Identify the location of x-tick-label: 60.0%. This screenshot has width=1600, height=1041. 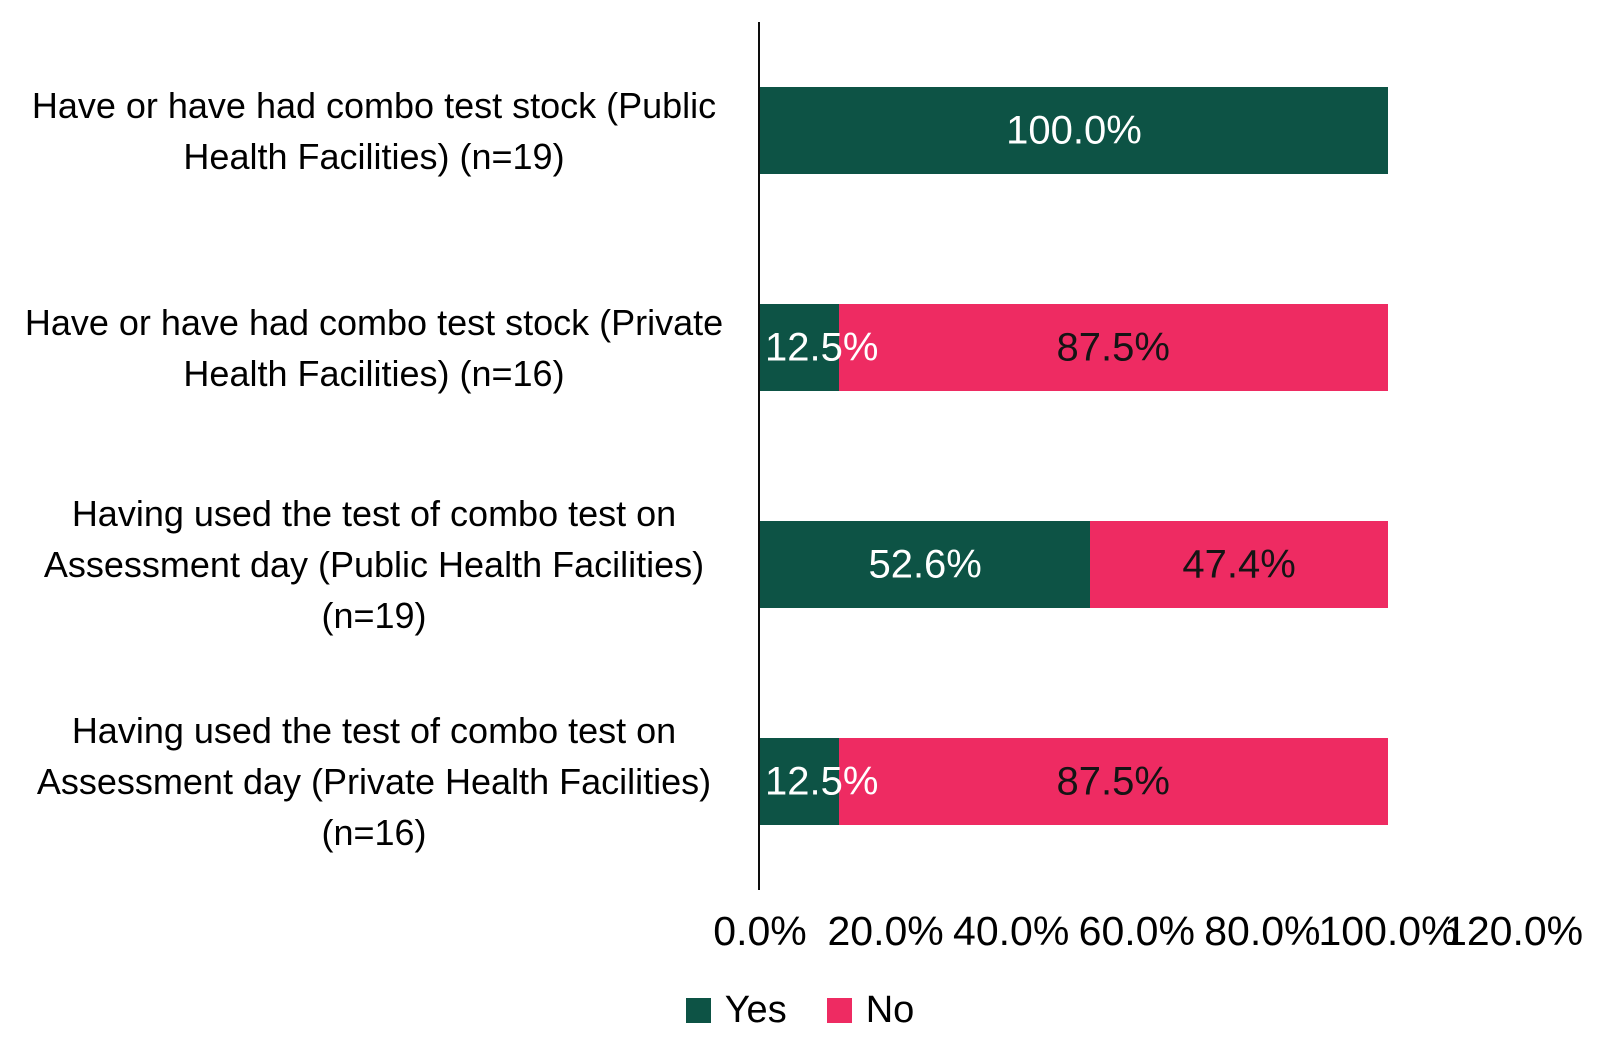
(1136, 931).